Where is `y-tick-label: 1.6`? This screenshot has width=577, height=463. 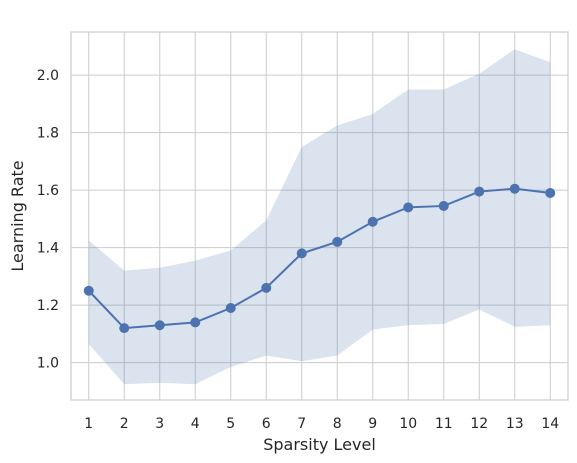 y-tick-label: 1.6 is located at coordinates (48, 191).